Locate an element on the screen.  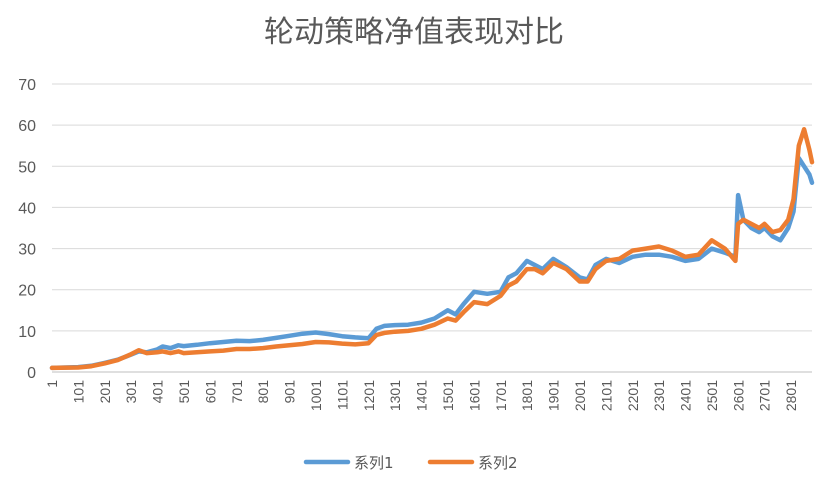
x-tick-label: 2201 is located at coordinates (633, 395).